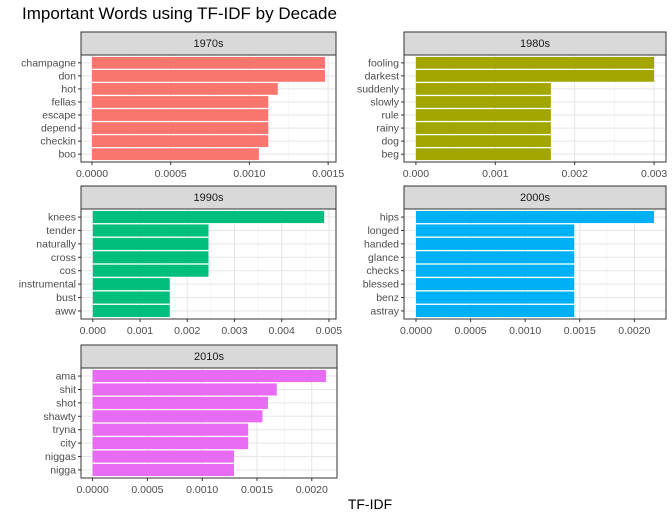 This screenshot has width=672, height=520. I want to click on y-tick-label: rainy, so click(388, 129).